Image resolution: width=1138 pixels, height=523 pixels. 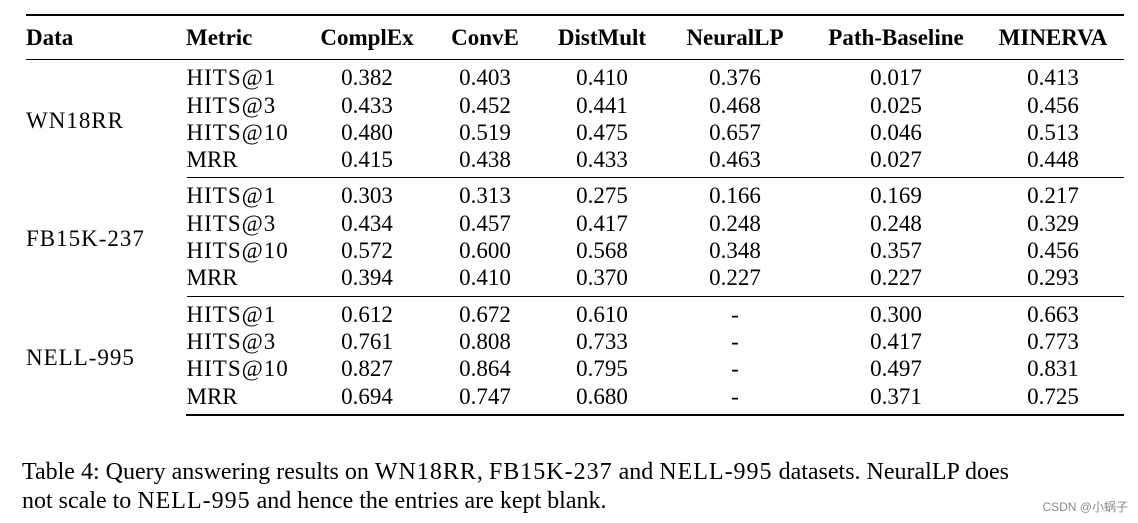 What do you see at coordinates (602, 78) in the screenshot?
I see `value-cell: 0.410` at bounding box center [602, 78].